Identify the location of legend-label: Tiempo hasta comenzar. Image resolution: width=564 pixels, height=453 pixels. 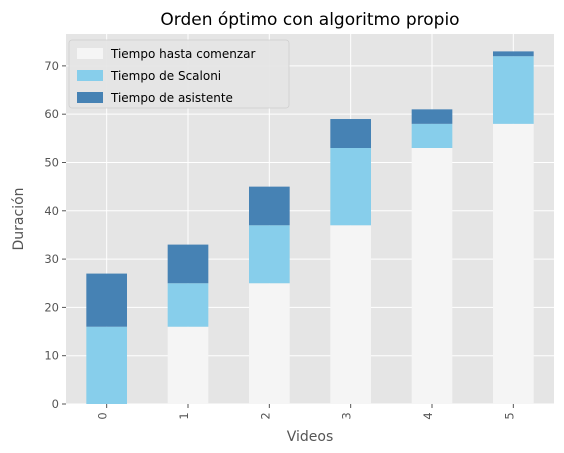
(182, 54).